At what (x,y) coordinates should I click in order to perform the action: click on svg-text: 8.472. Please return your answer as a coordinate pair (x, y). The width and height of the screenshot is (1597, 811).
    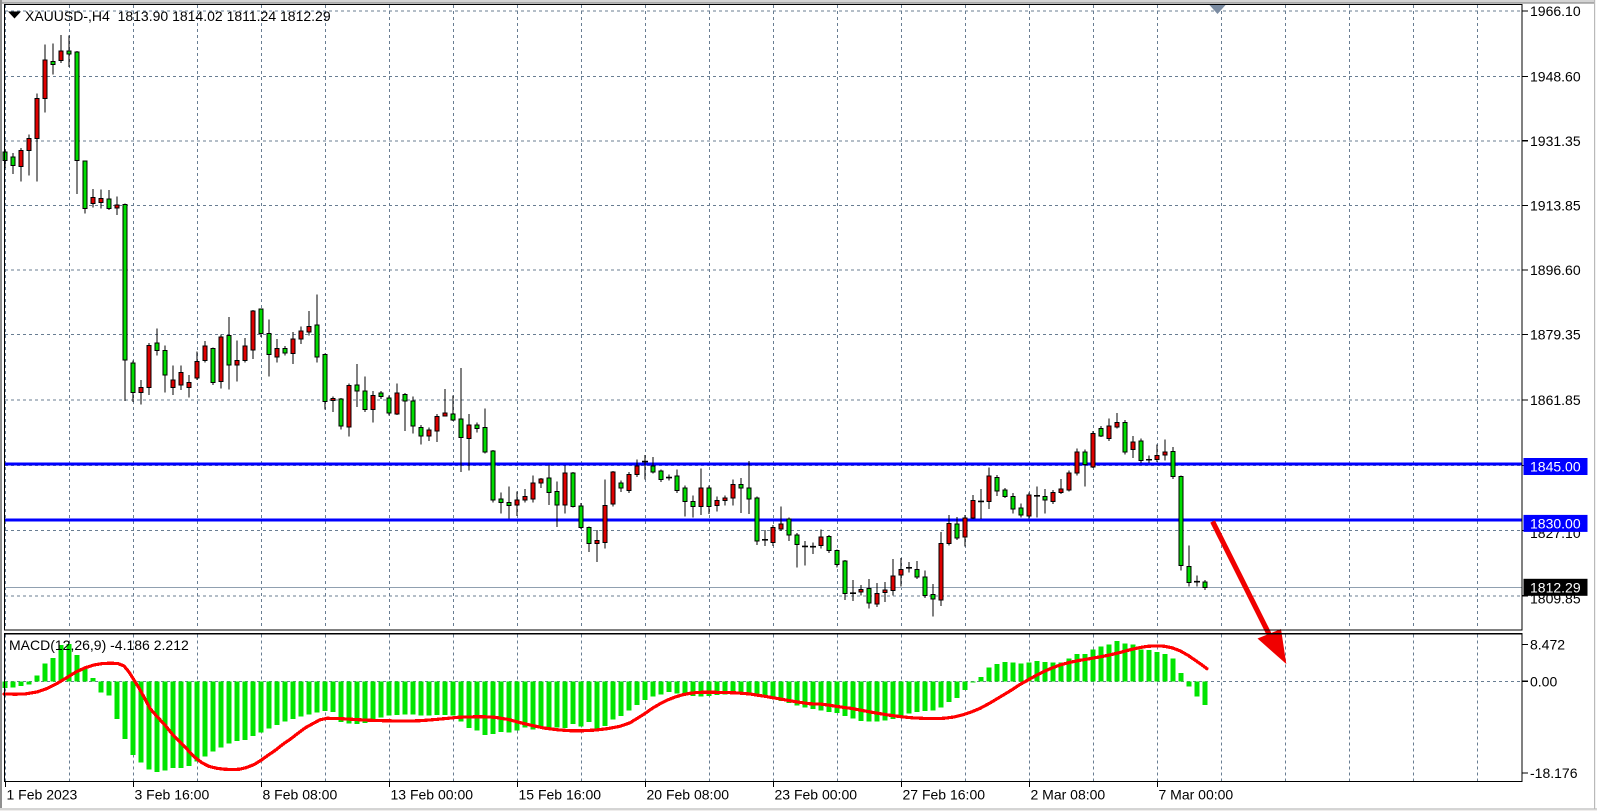
    Looking at the image, I should click on (1547, 645).